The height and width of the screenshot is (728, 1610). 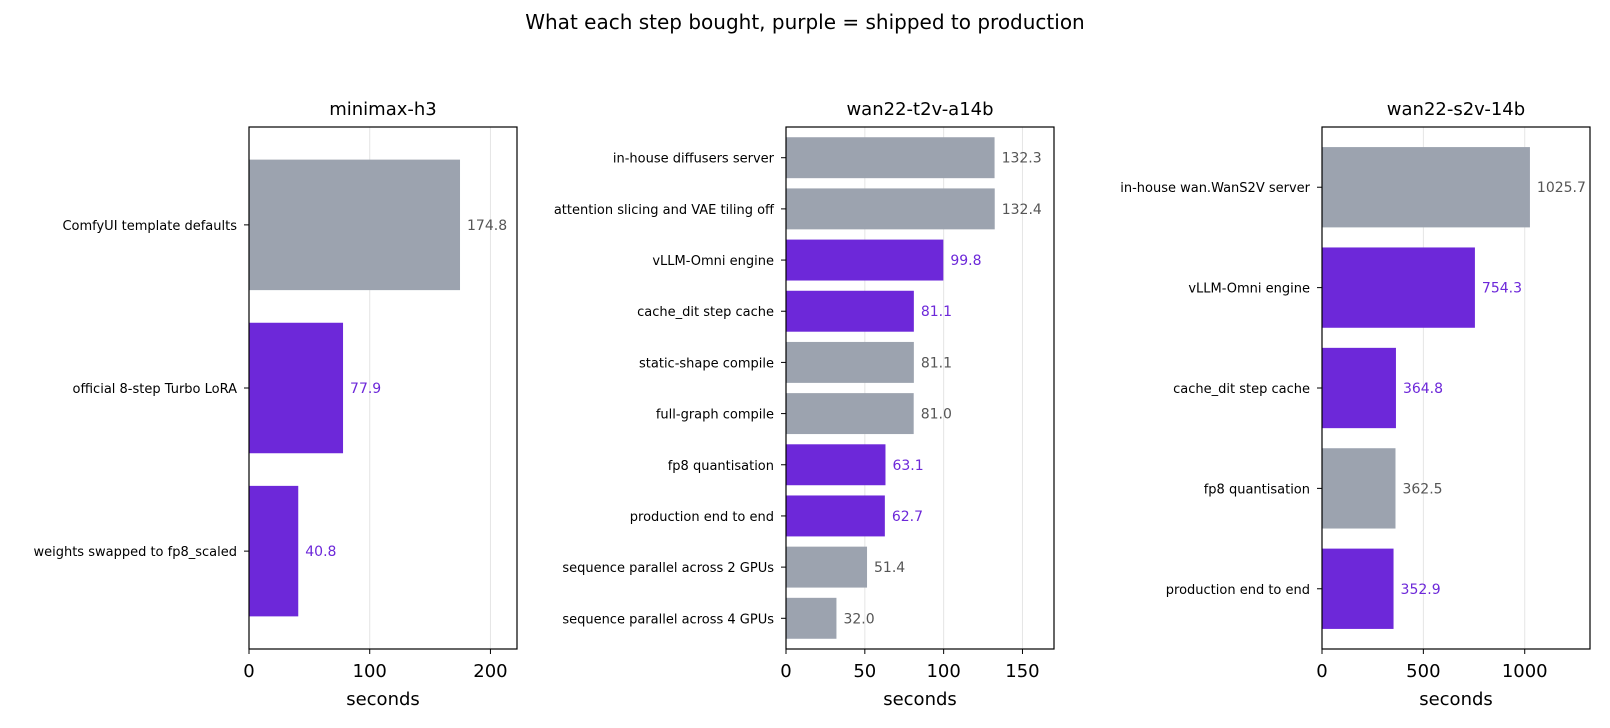 What do you see at coordinates (1422, 489) in the screenshot?
I see `bar-value-label: 362.5` at bounding box center [1422, 489].